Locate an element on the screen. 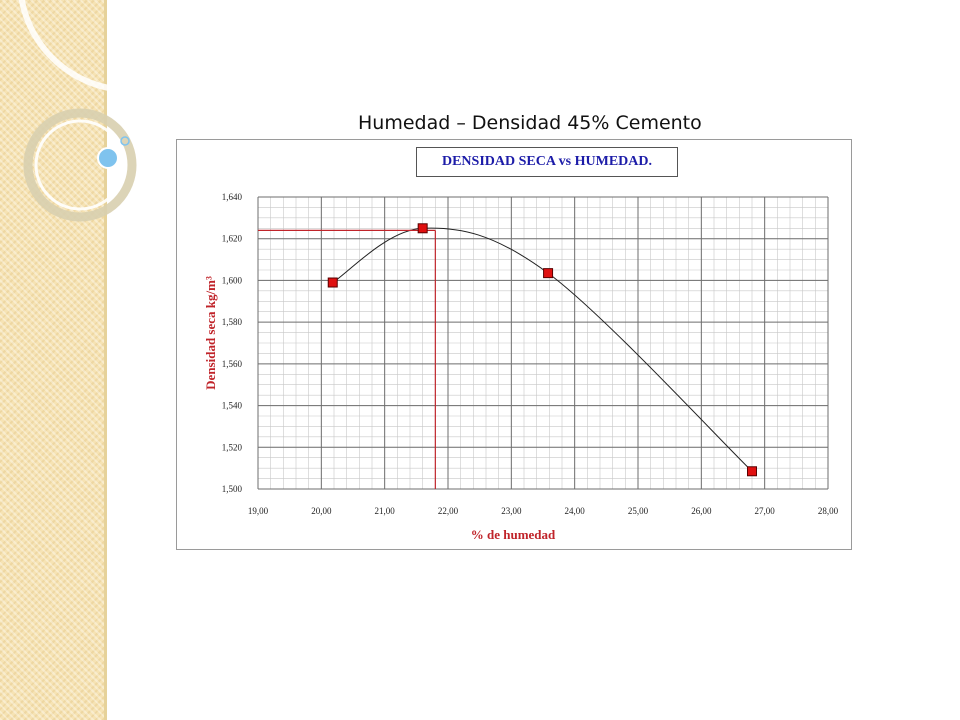 Image resolution: width=960 pixels, height=720 pixels. x-tick-label: 19,00 is located at coordinates (258, 511).